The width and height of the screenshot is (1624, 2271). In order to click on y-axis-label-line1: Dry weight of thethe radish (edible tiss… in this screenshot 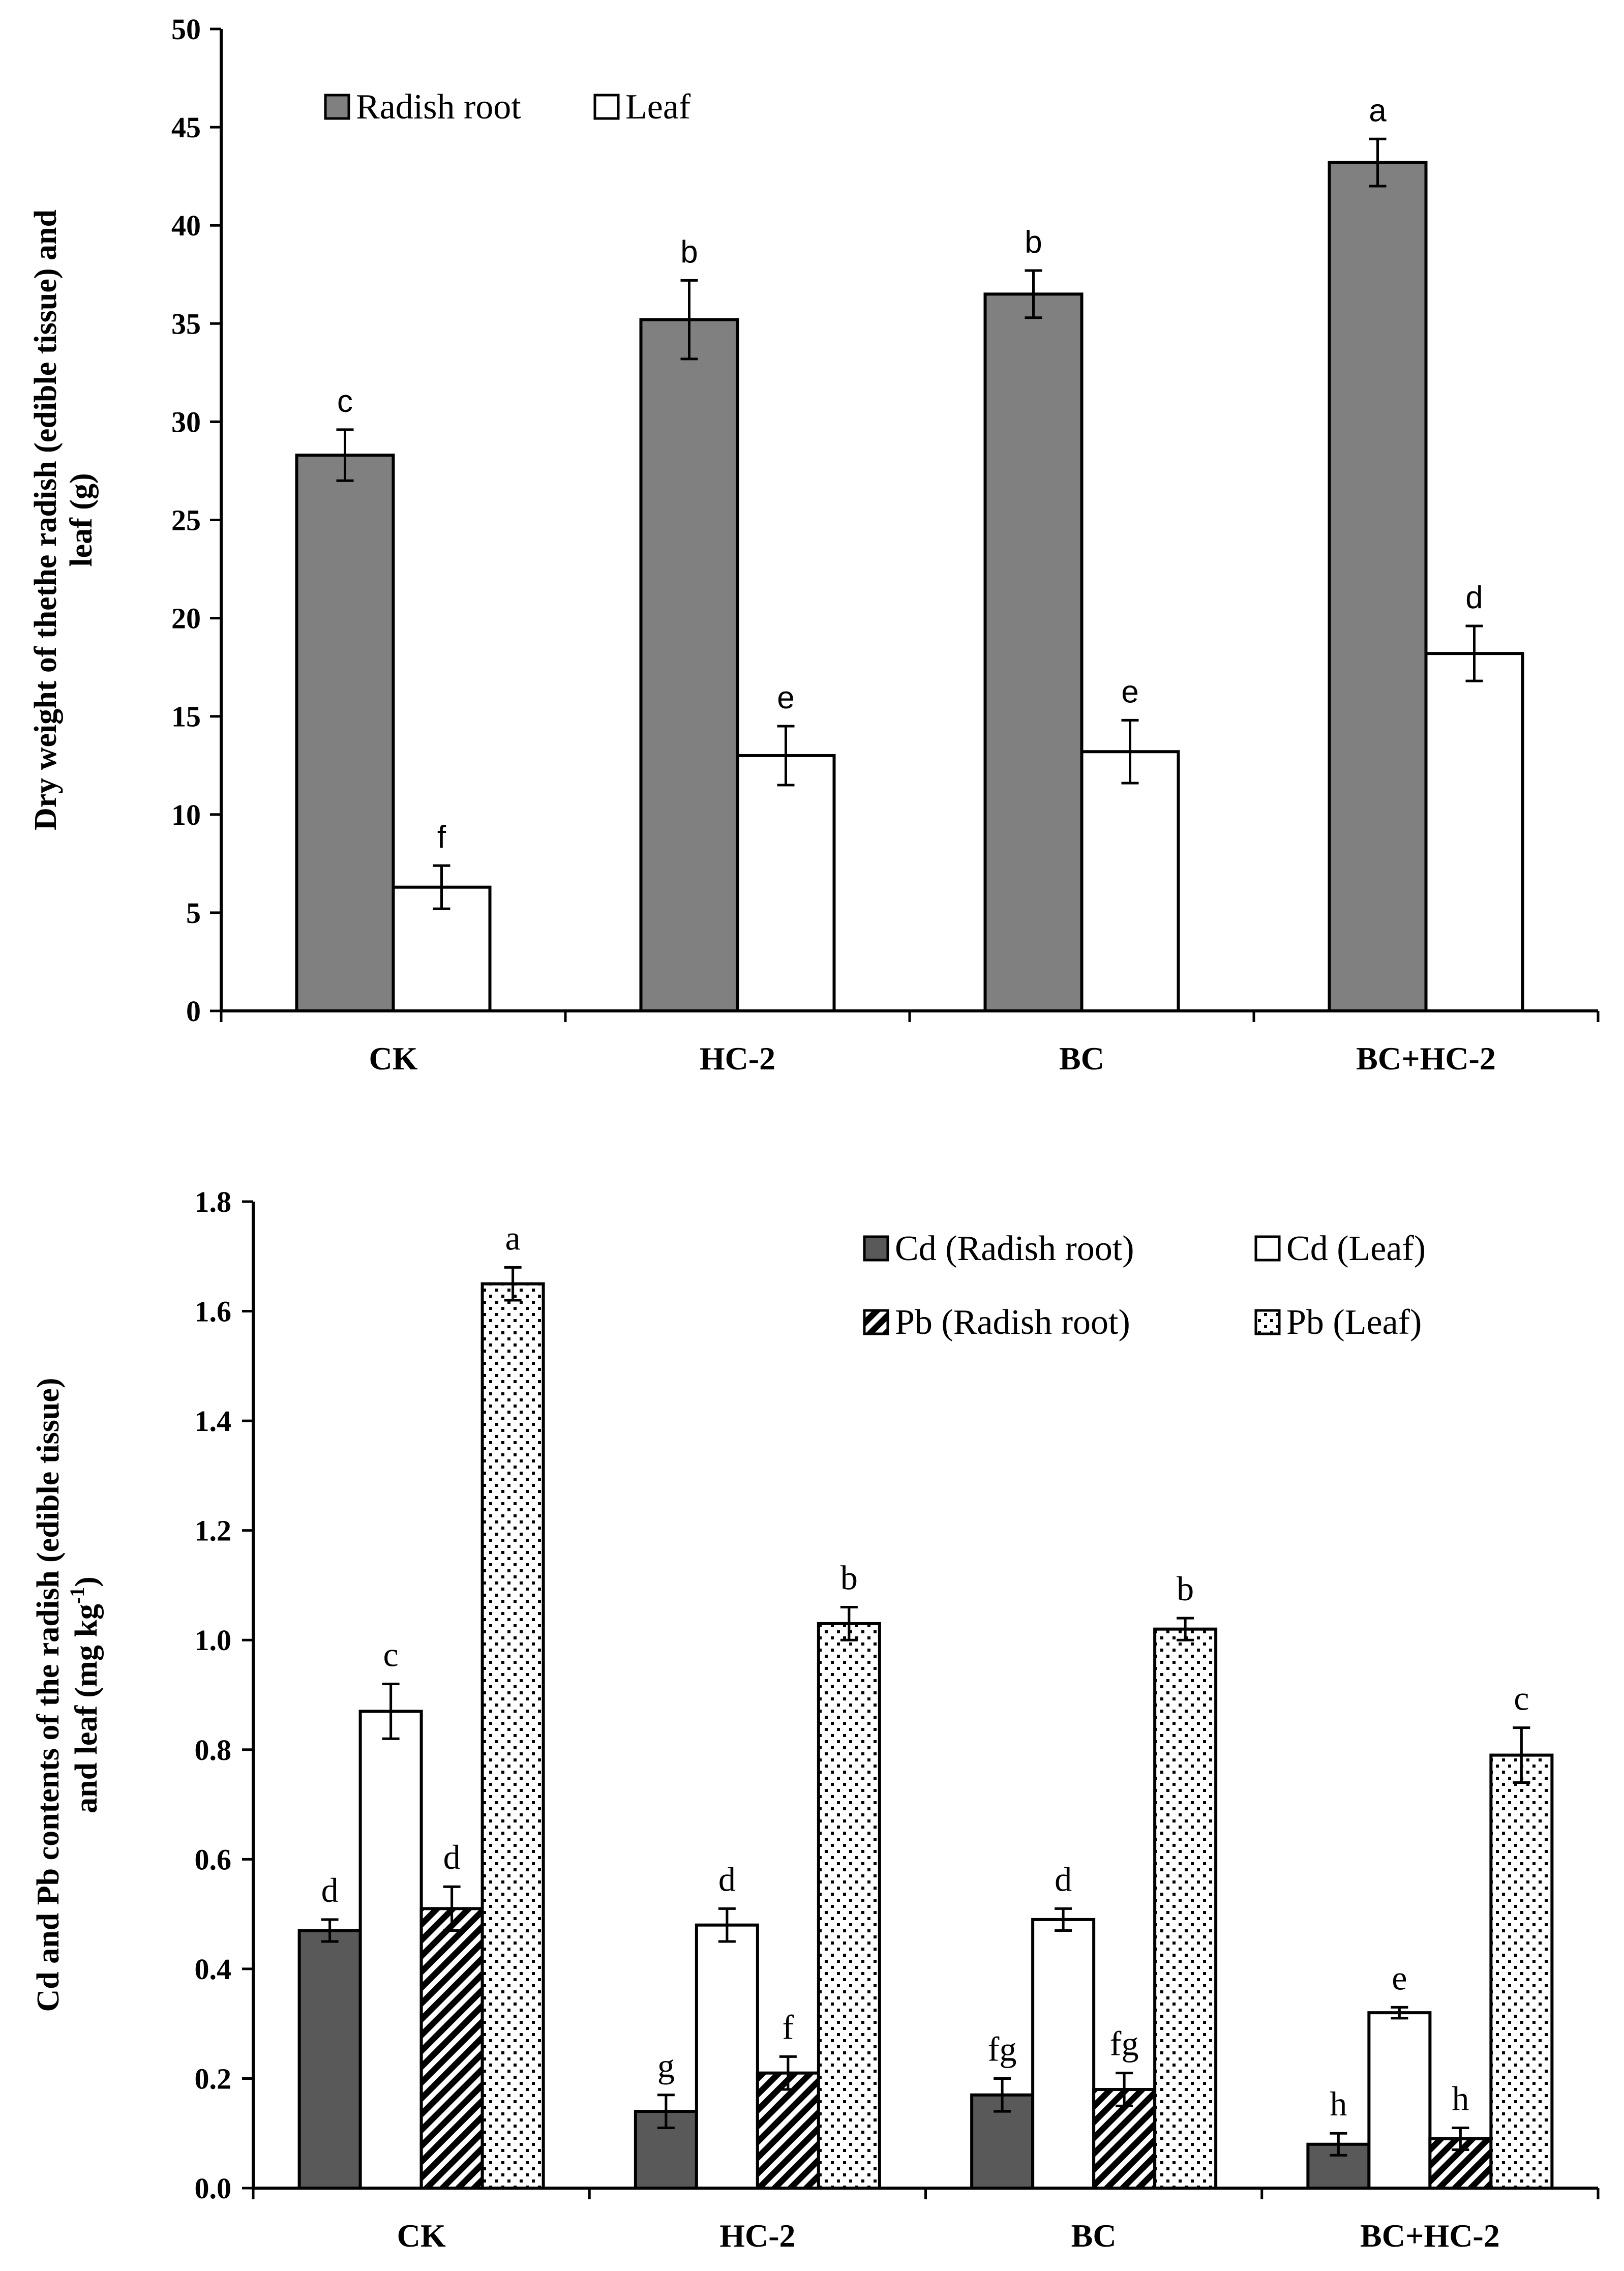, I will do `click(45, 520)`.